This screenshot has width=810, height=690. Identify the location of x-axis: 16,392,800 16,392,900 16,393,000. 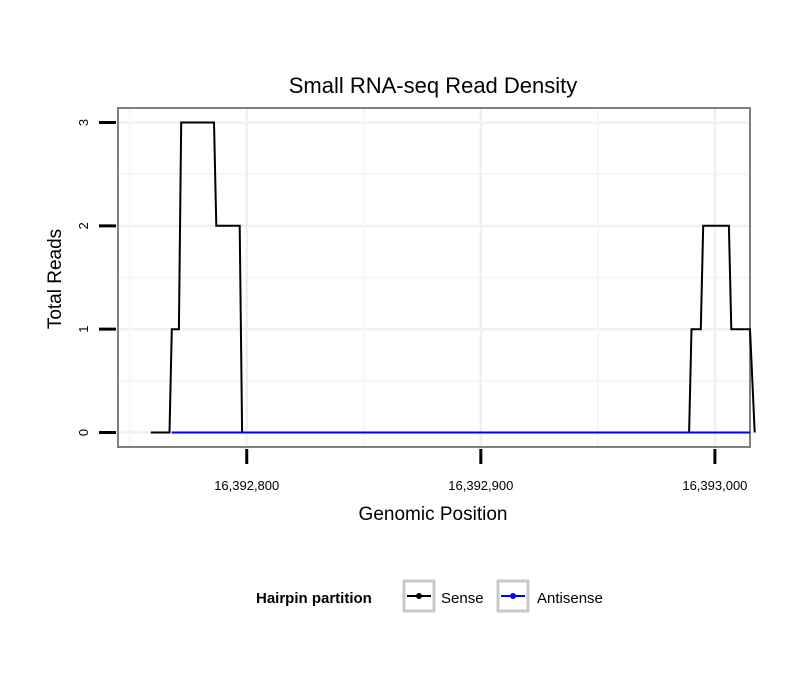
(480, 471).